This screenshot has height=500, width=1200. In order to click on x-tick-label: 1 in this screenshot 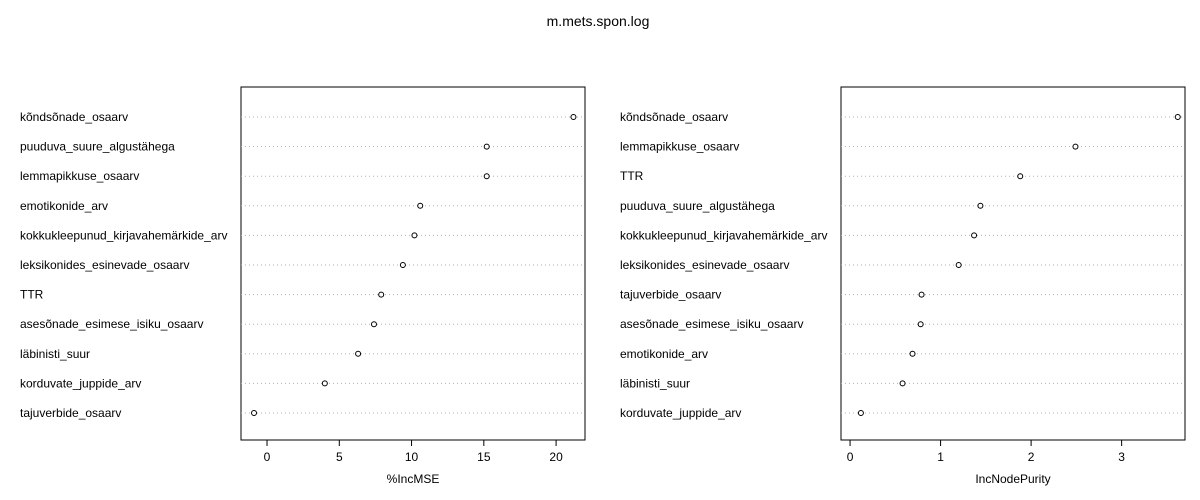, I will do `click(940, 457)`.